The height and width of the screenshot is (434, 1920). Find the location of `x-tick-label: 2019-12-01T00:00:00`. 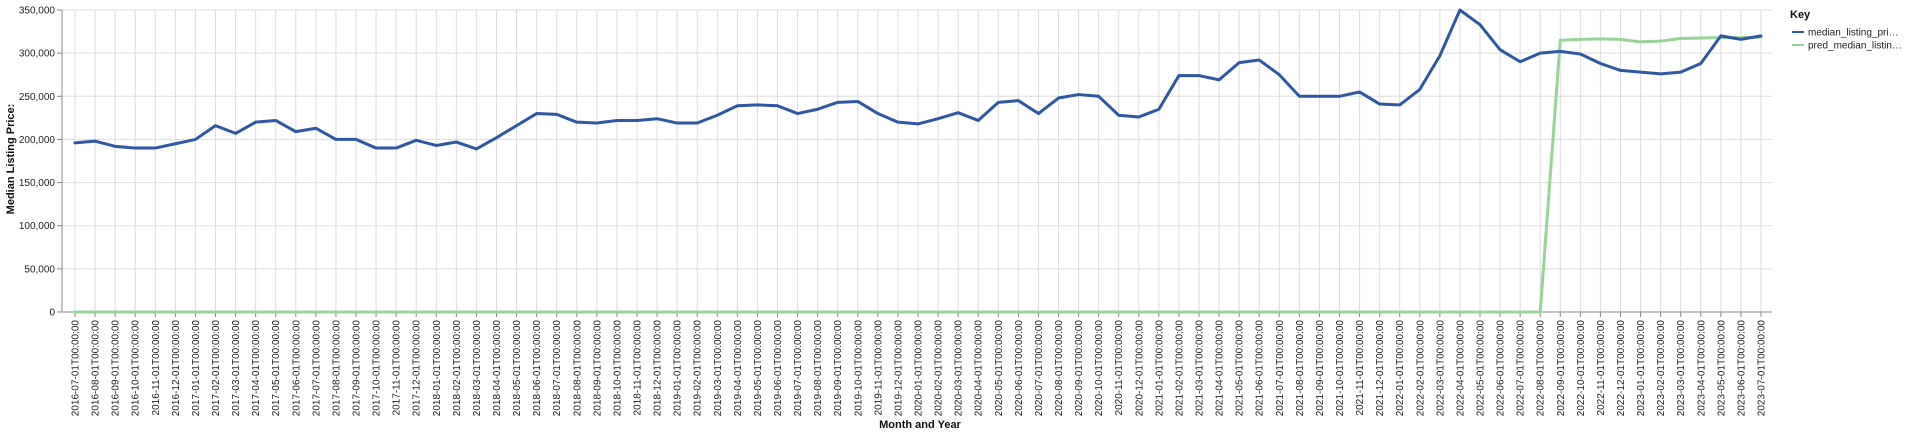

x-tick-label: 2019-12-01T00:00:00 is located at coordinates (898, 368).